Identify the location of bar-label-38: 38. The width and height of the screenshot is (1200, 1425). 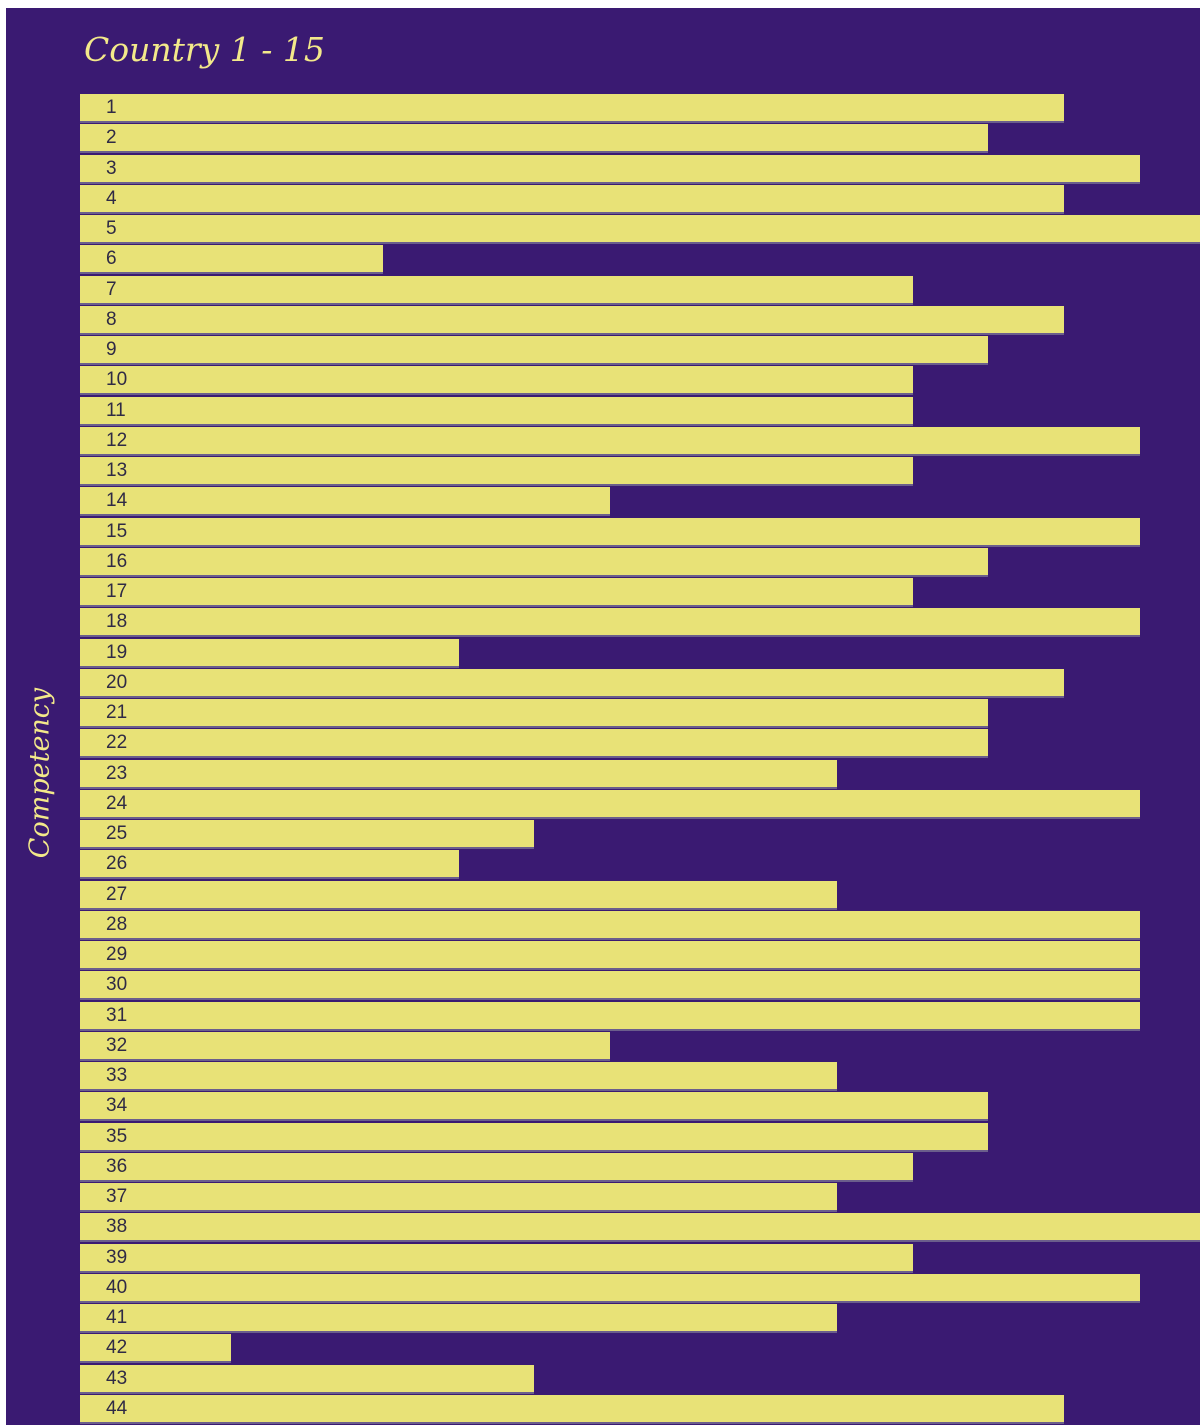
(117, 1227).